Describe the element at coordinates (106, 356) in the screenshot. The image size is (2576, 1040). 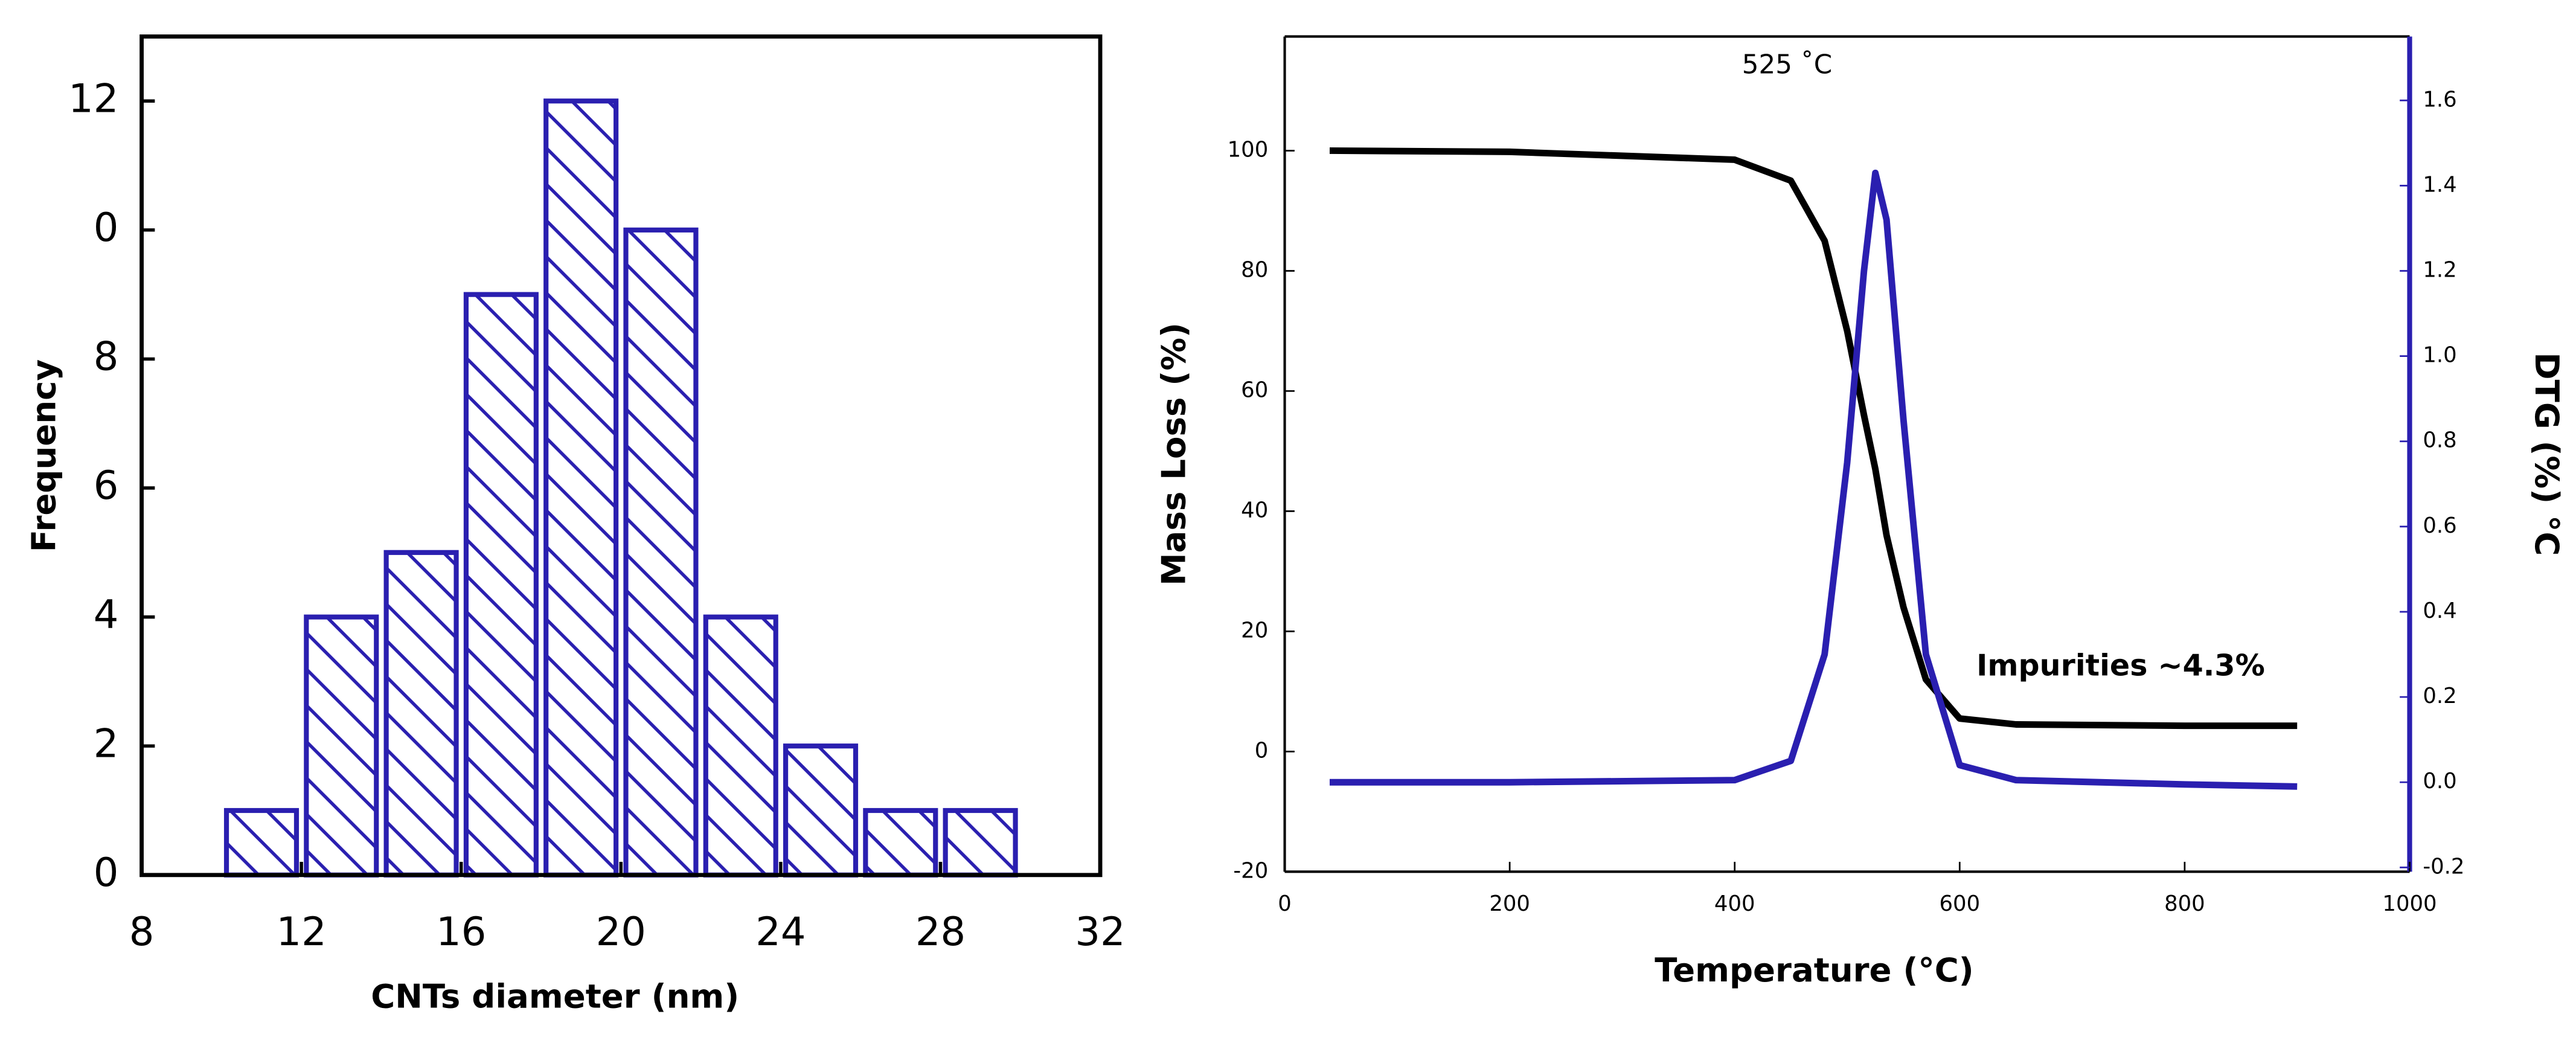
I see `y-tick-label: 8` at that location.